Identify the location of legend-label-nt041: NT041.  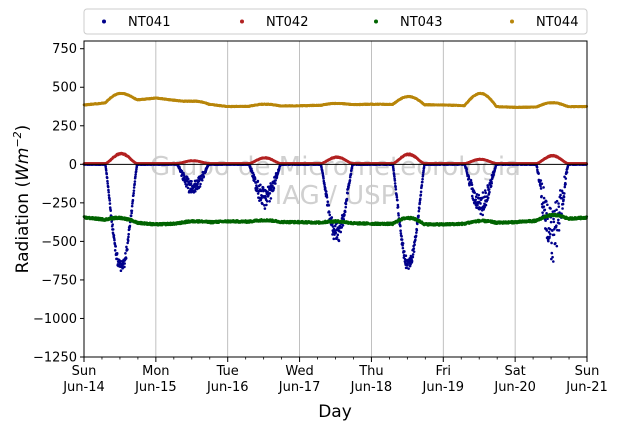
(149, 22).